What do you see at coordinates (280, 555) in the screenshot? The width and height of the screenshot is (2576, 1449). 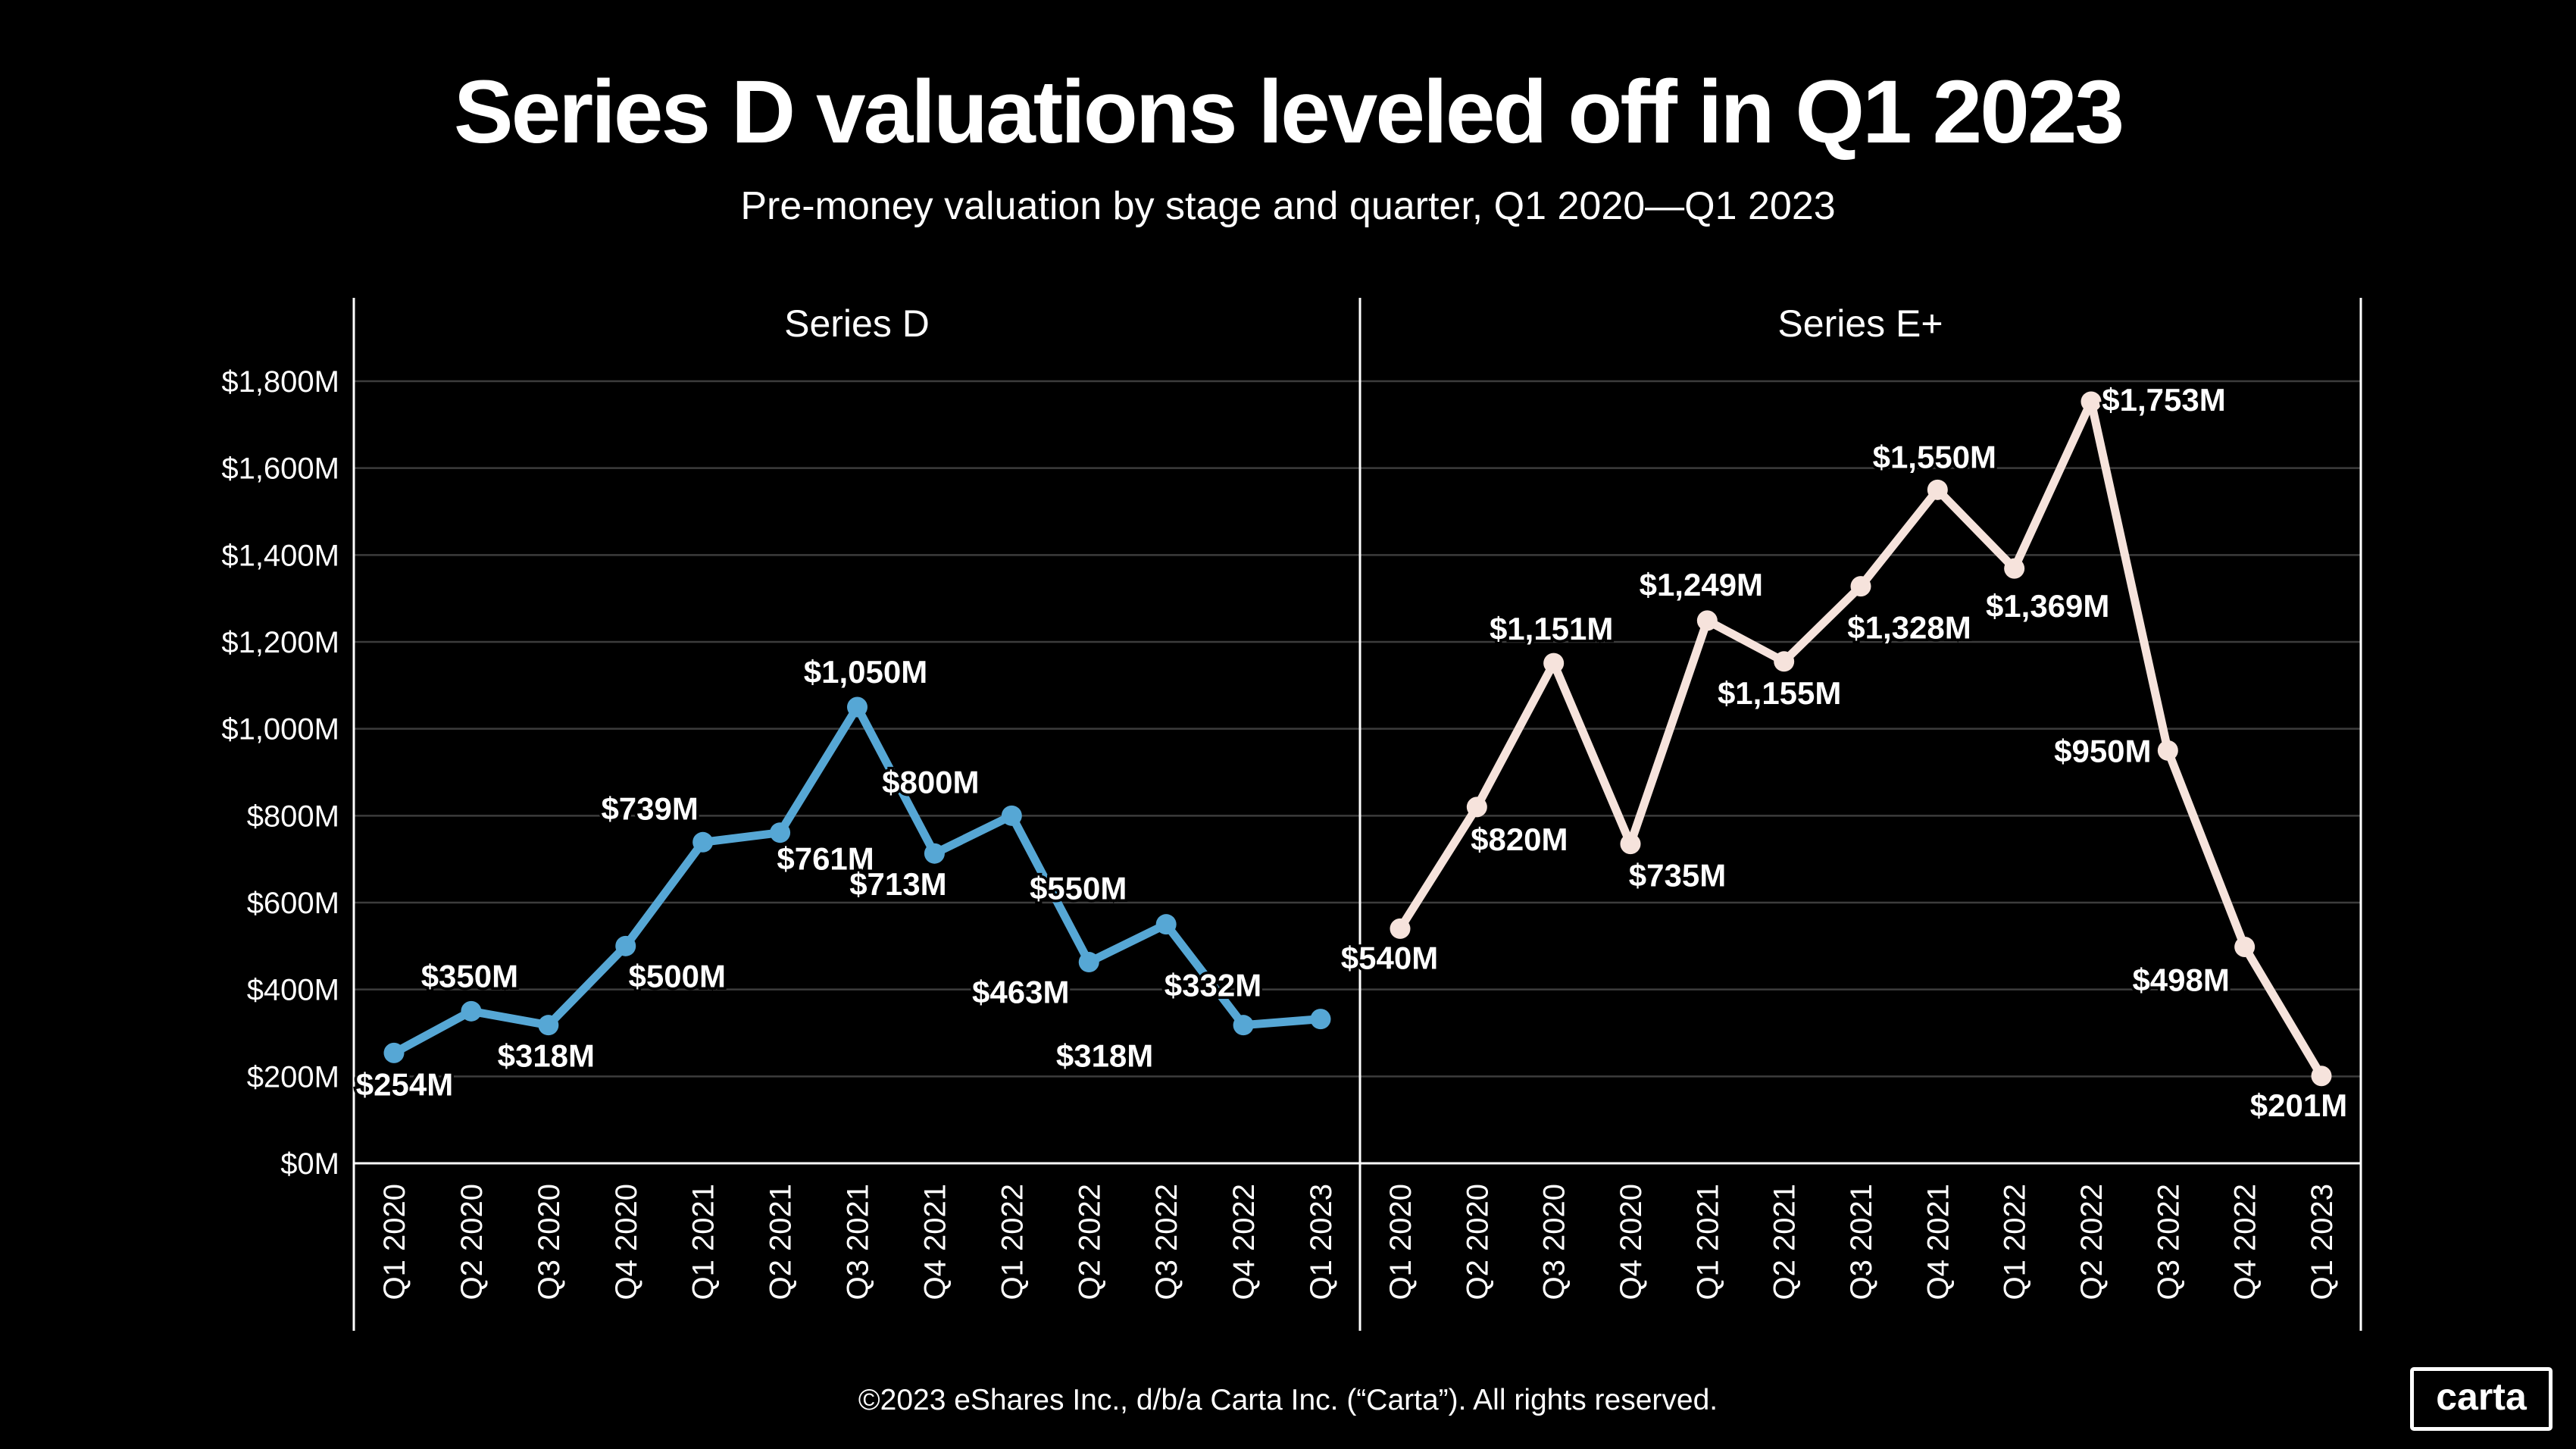 I see `y-tick-label: $1,400M` at bounding box center [280, 555].